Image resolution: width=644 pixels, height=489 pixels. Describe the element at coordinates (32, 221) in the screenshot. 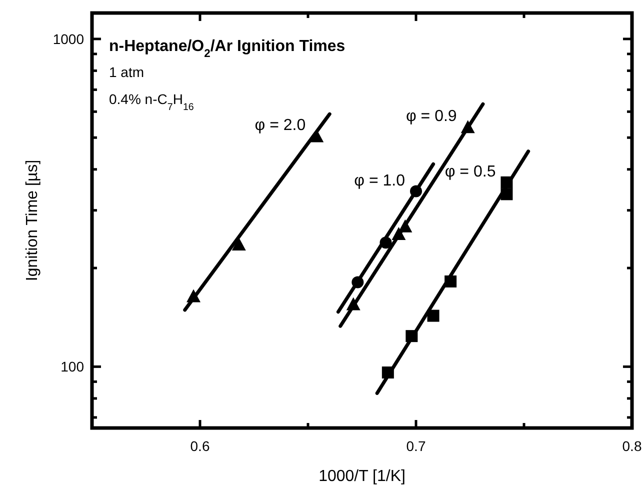

I see `y-axis-title: Ignition Time [µs]` at that location.